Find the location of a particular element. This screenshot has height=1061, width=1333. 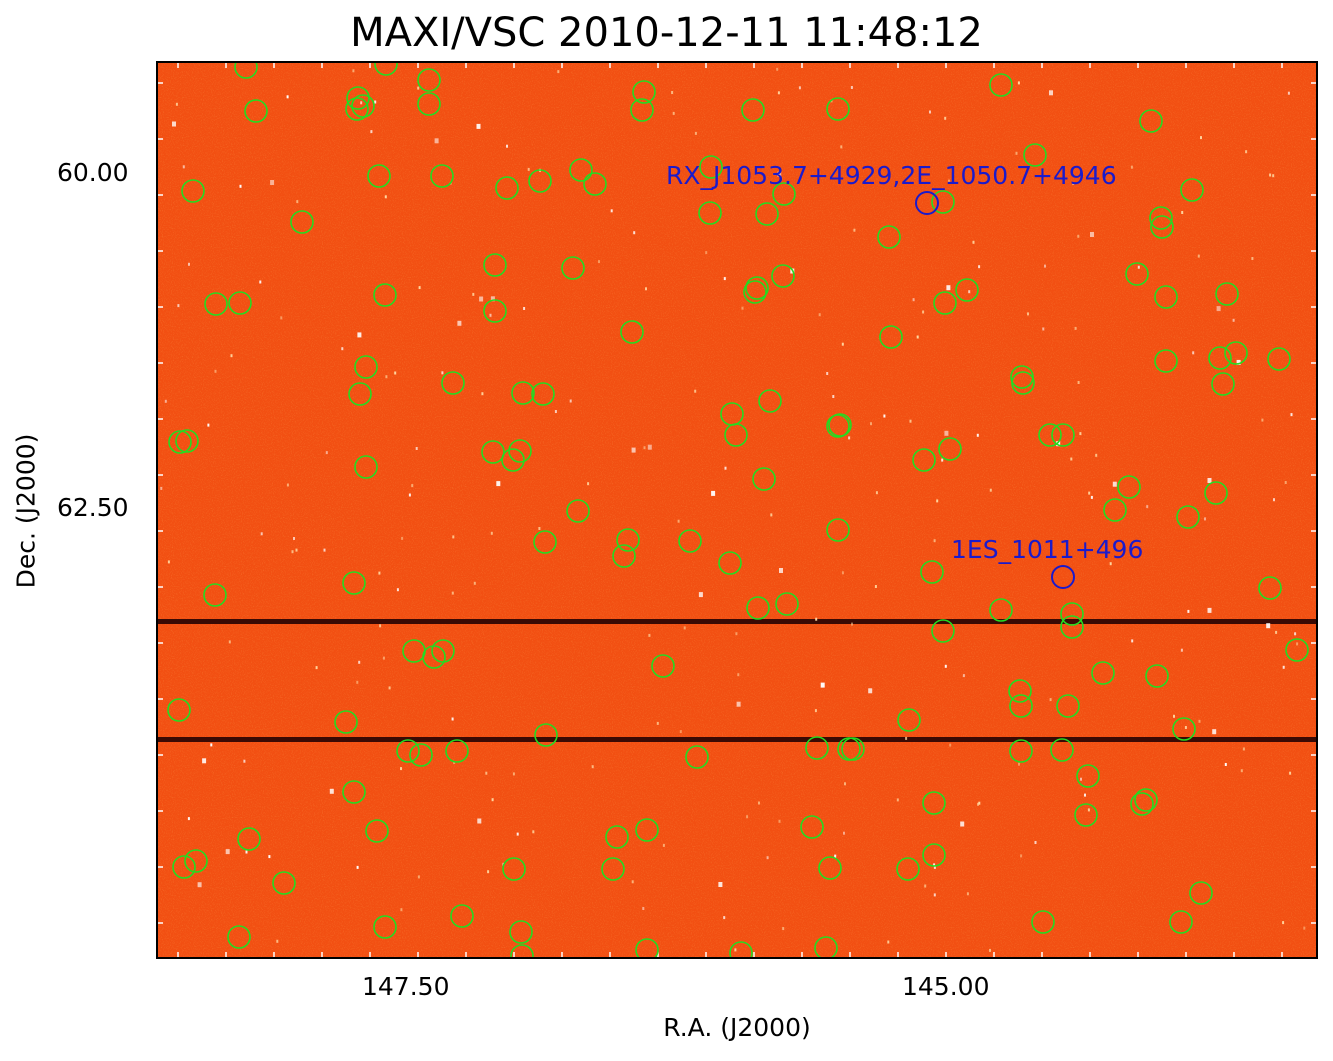

image-title: MAXI/VSC 2010-12-11 11:48:12 is located at coordinates (666, 33).